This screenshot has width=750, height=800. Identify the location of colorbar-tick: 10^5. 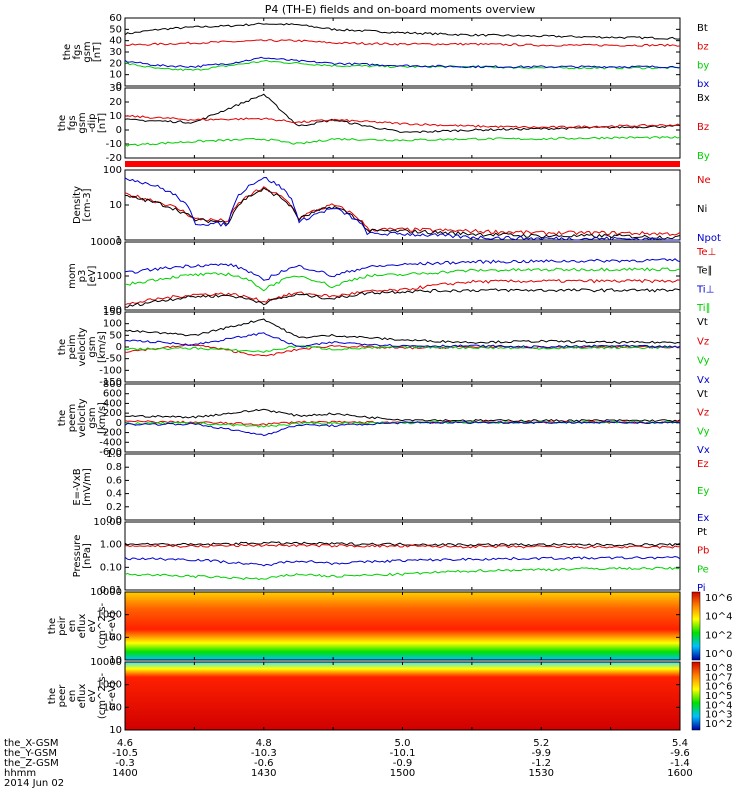
(718, 696).